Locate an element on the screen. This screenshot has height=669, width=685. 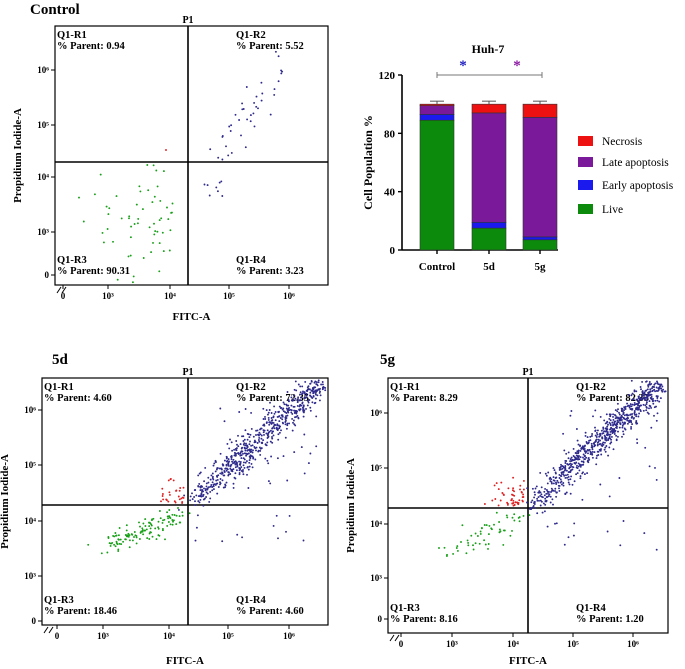
x-tick-label: 10⁶ is located at coordinates (633, 644).